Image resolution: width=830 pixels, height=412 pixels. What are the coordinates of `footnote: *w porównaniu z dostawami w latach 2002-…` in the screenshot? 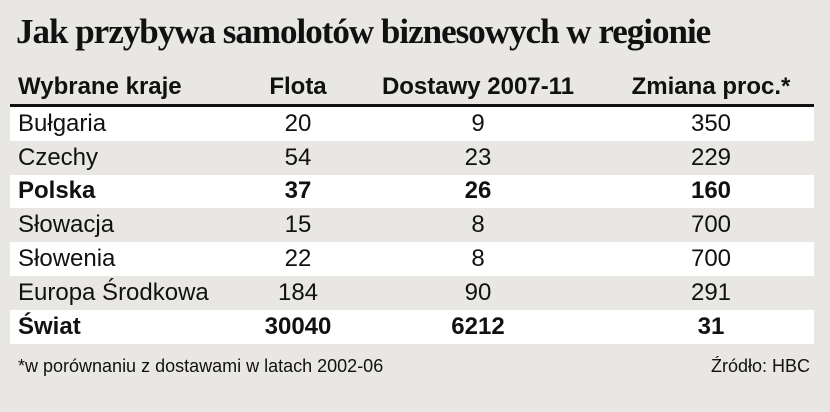 It's located at (201, 366).